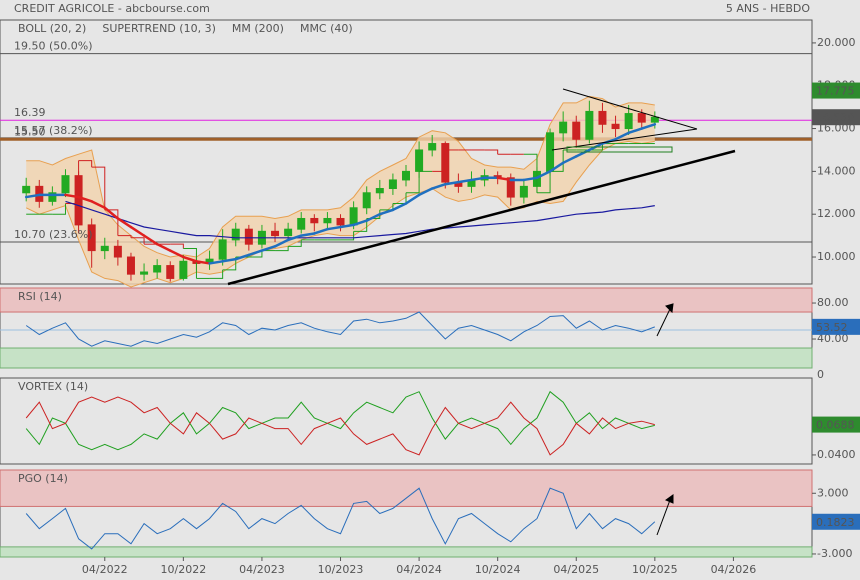 This screenshot has height=580, width=860. What do you see at coordinates (52, 28) in the screenshot?
I see `legend-entry: BOLL (20, 2)` at bounding box center [52, 28].